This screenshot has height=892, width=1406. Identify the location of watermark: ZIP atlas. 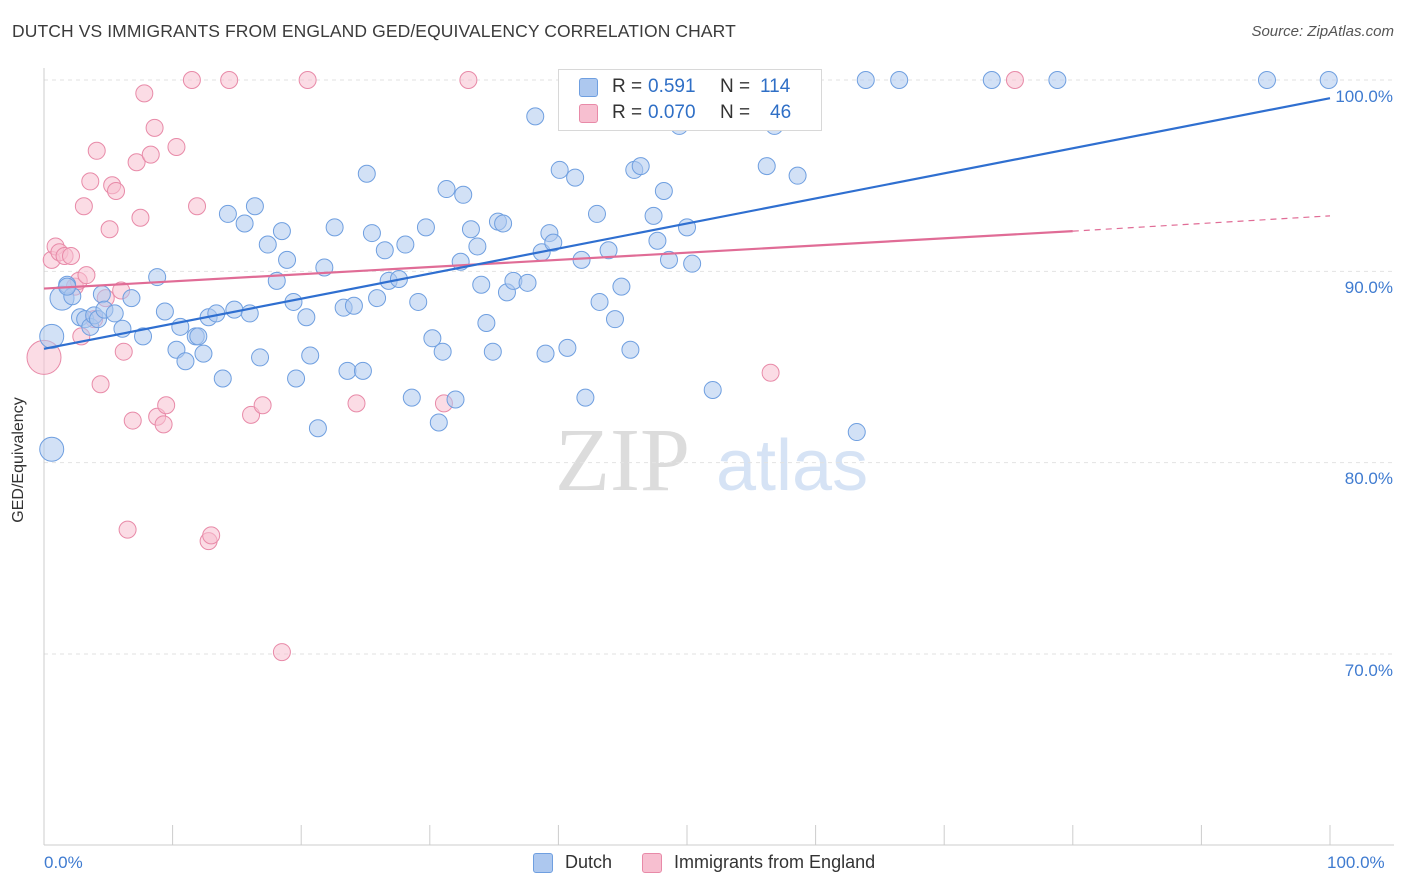
(711, 460).